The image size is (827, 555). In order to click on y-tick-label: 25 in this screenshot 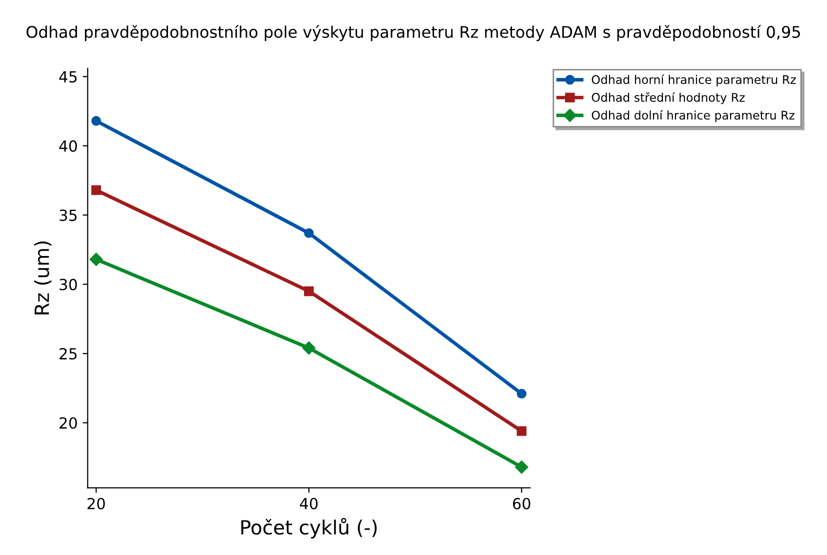, I will do `click(68, 354)`.